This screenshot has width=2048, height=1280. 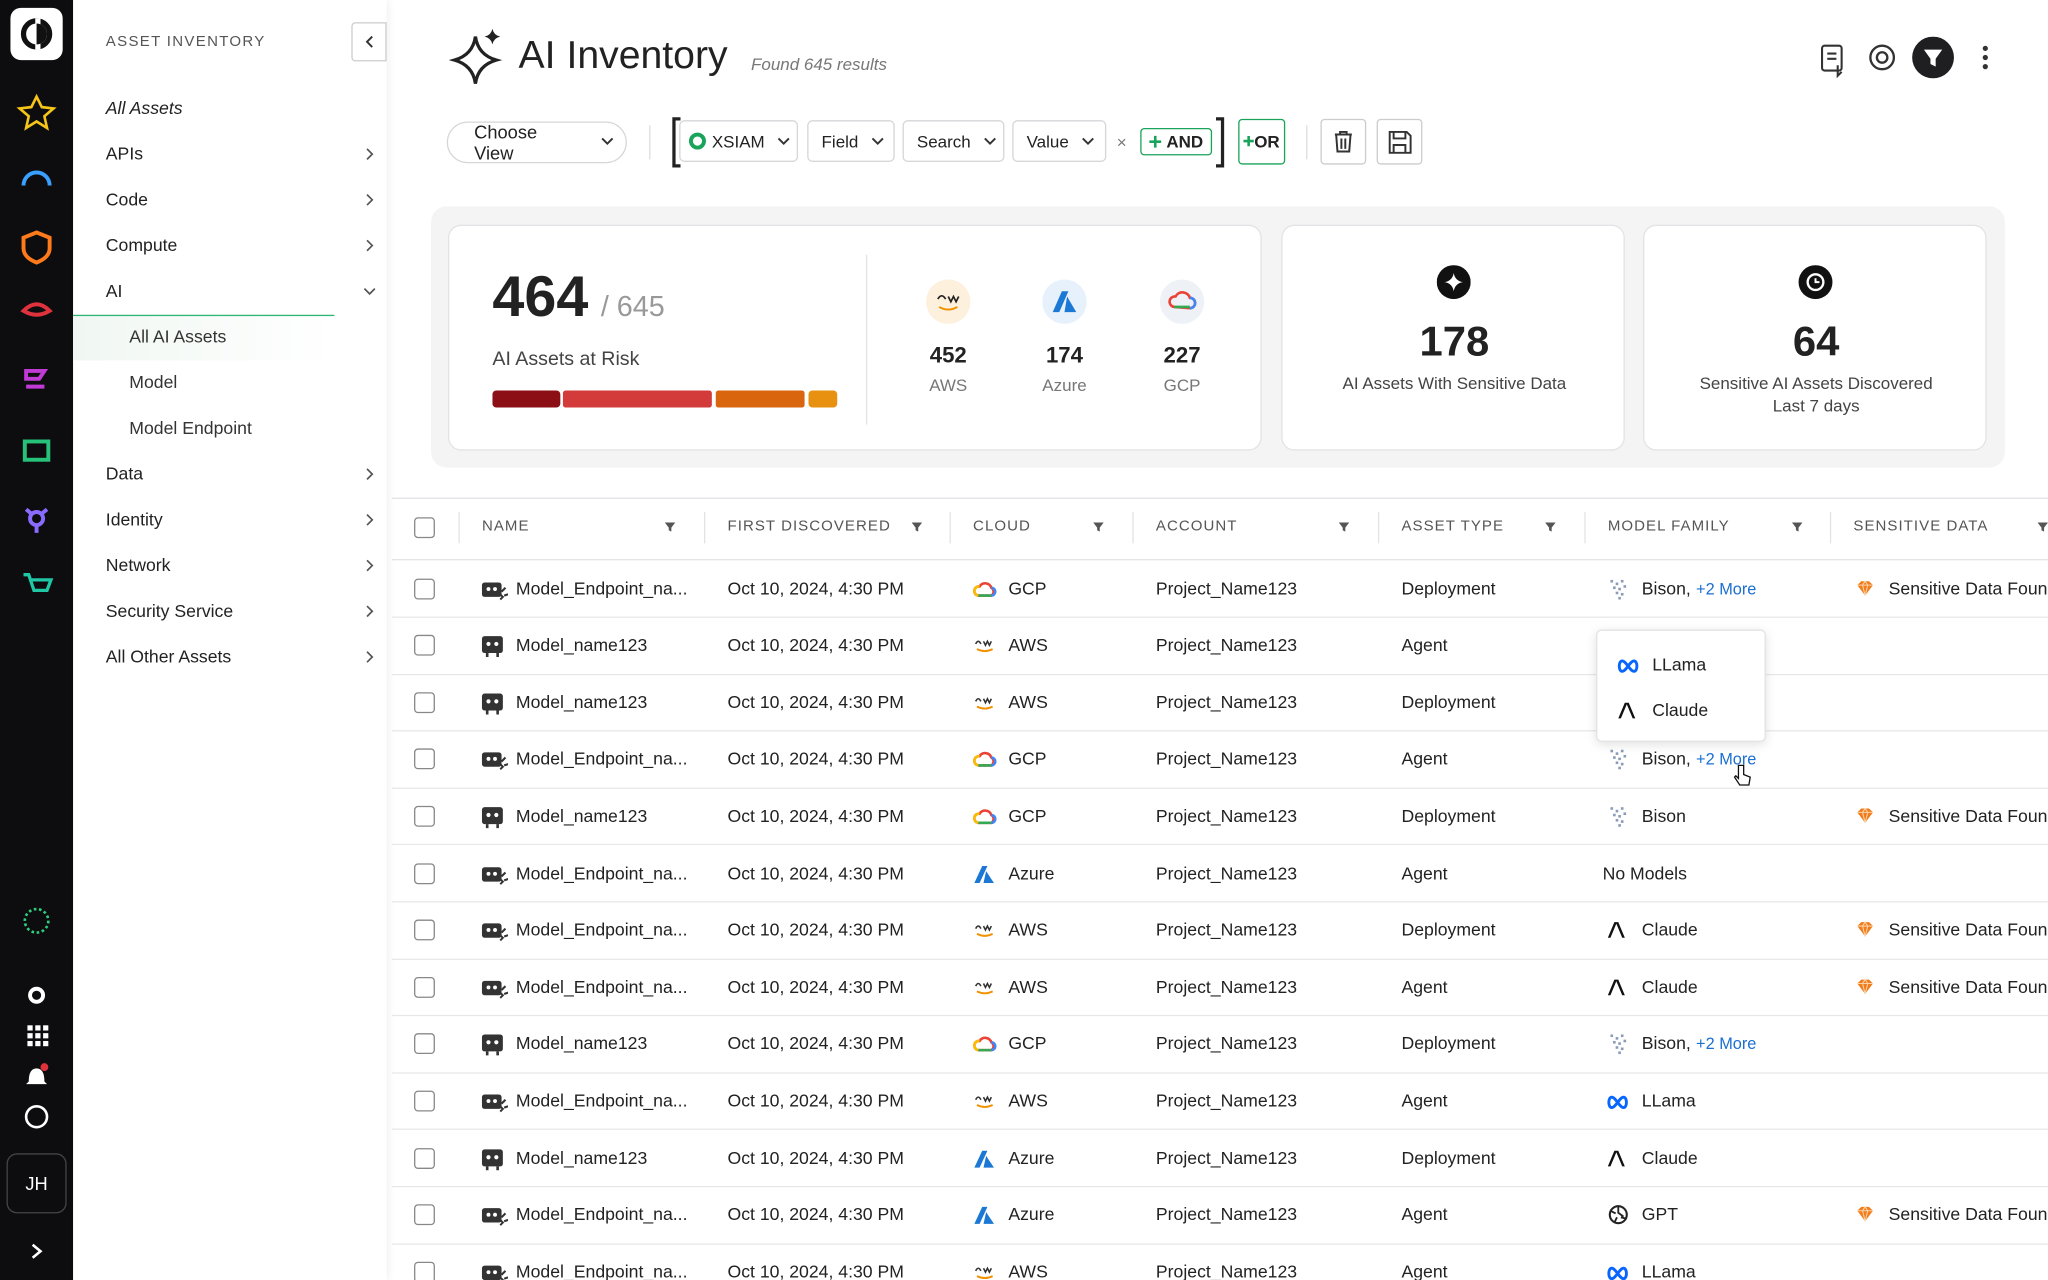 What do you see at coordinates (1399, 141) in the screenshot?
I see `save-button` at bounding box center [1399, 141].